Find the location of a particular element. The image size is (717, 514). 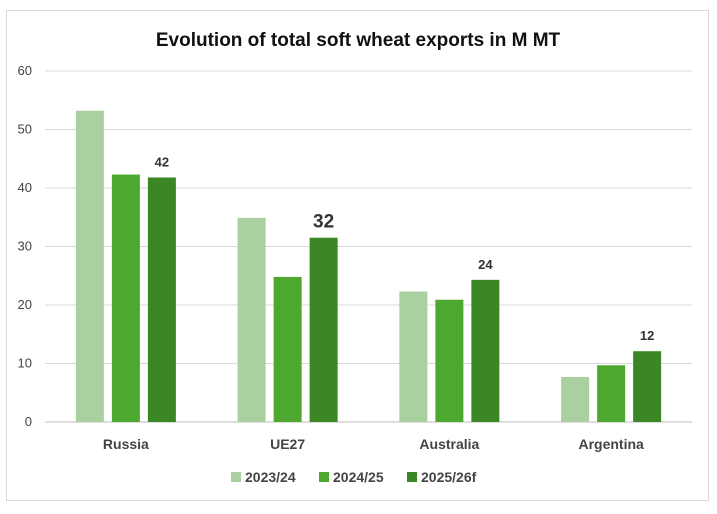

x-axis-category-labels: Russia UE27 Australia Argentina is located at coordinates (373, 444).